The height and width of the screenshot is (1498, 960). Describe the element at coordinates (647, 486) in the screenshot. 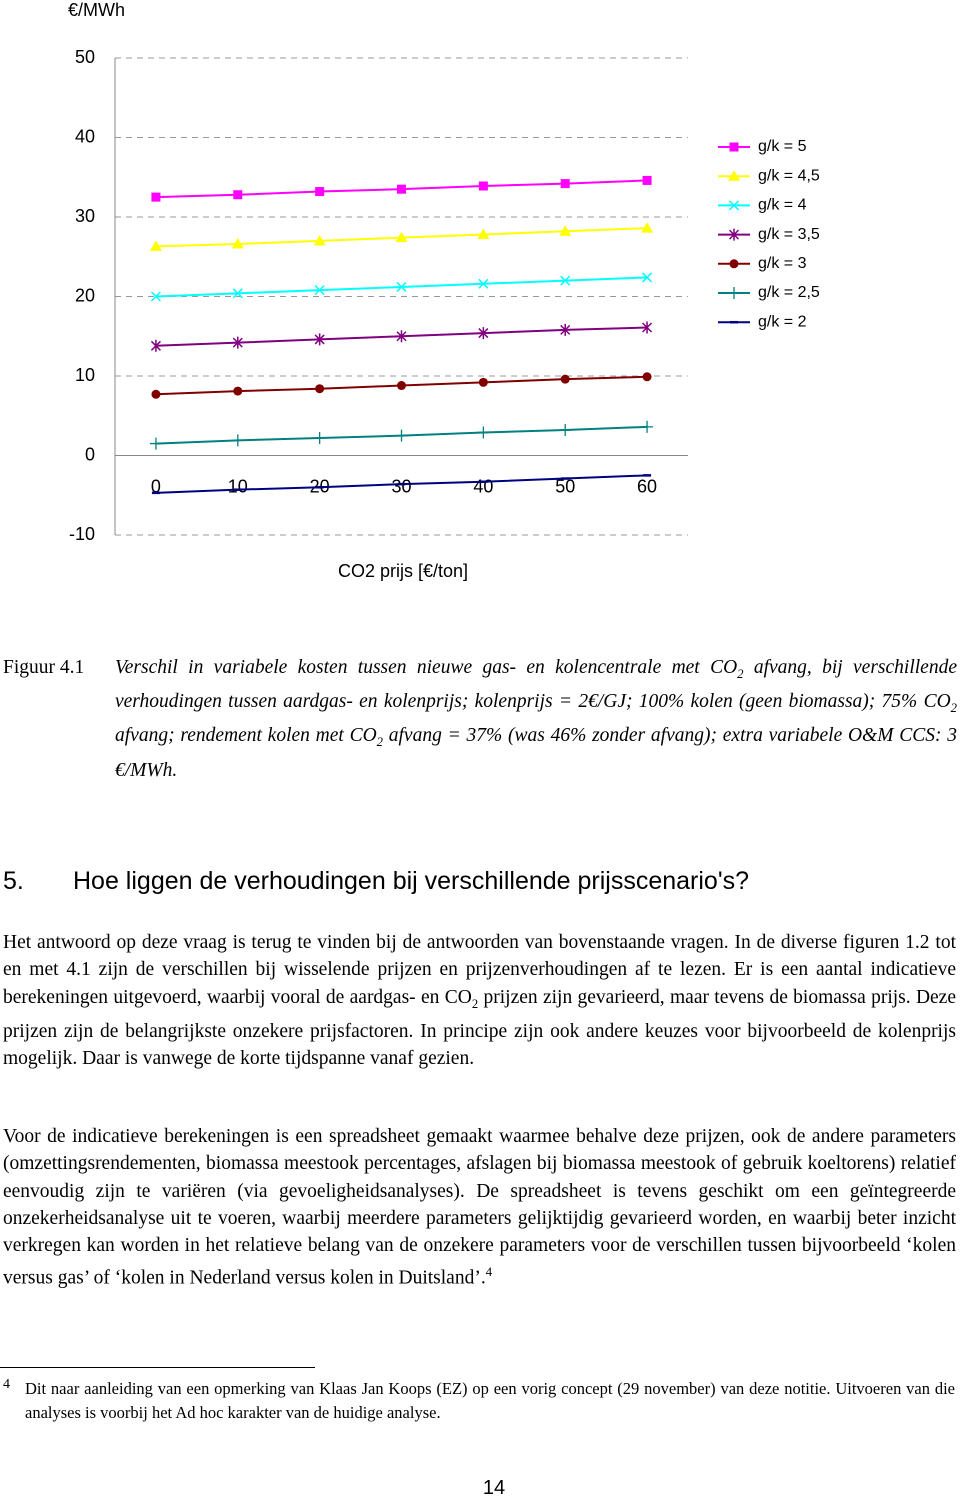

I see `x-tick-label: 60` at that location.